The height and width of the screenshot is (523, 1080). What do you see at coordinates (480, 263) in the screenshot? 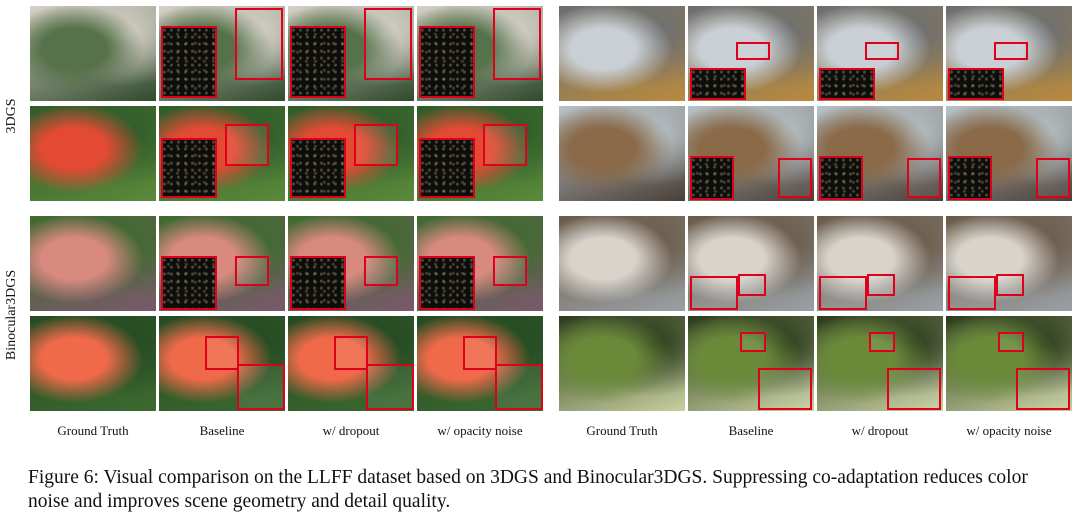
I see `image-orchids-opacity-noise-left` at bounding box center [480, 263].